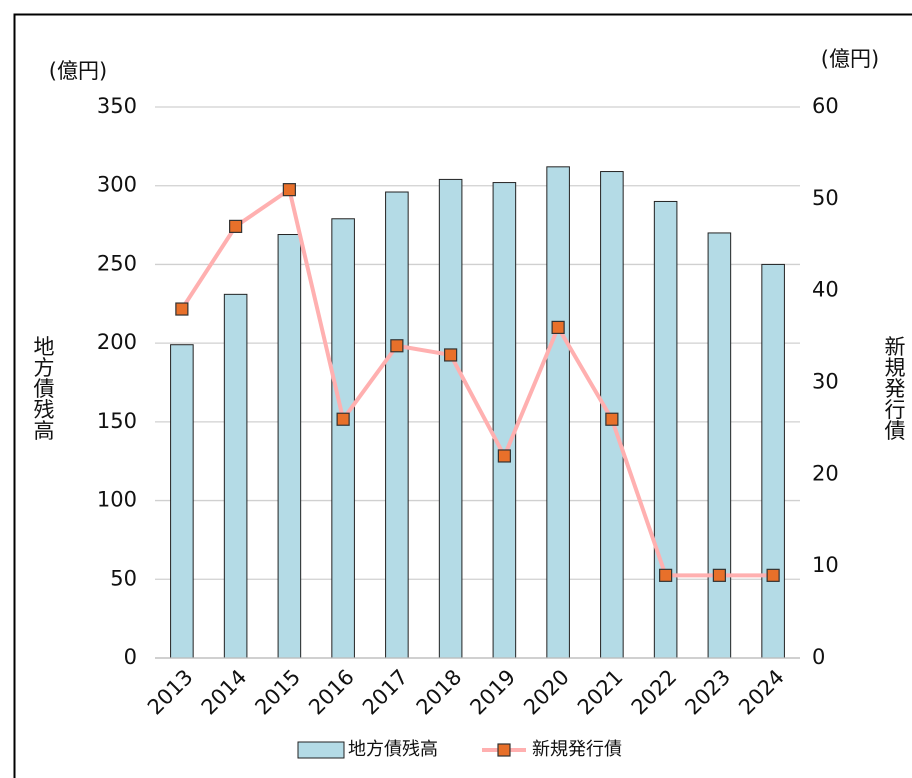  Describe the element at coordinates (825, 473) in the screenshot. I see `y2-tick-label: 20` at that location.